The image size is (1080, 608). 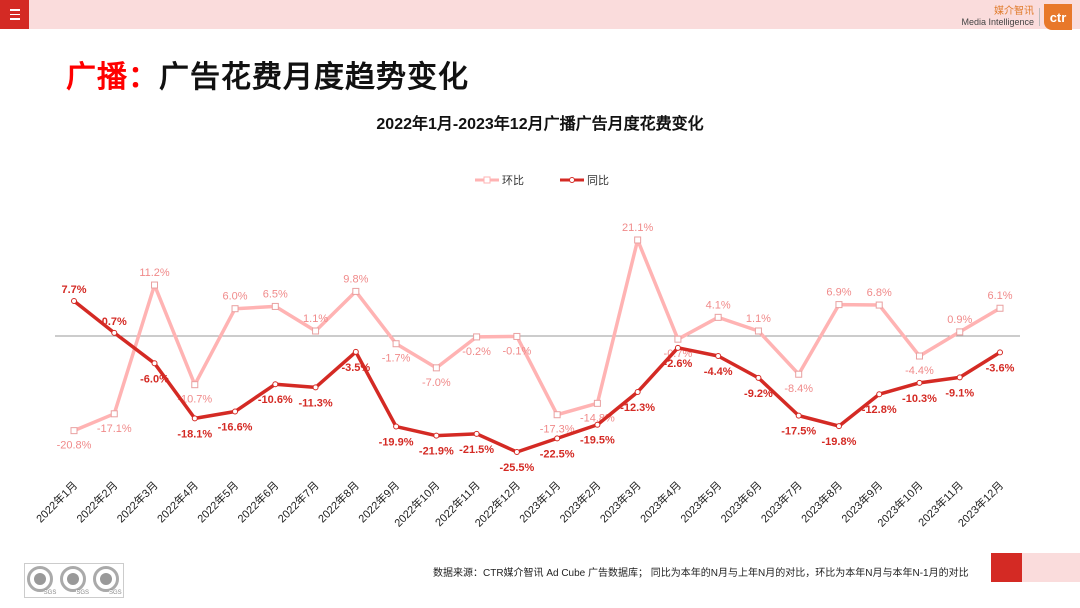 What do you see at coordinates (637, 408) in the screenshot?
I see `data-label-yoy: -12.3%` at bounding box center [637, 408].